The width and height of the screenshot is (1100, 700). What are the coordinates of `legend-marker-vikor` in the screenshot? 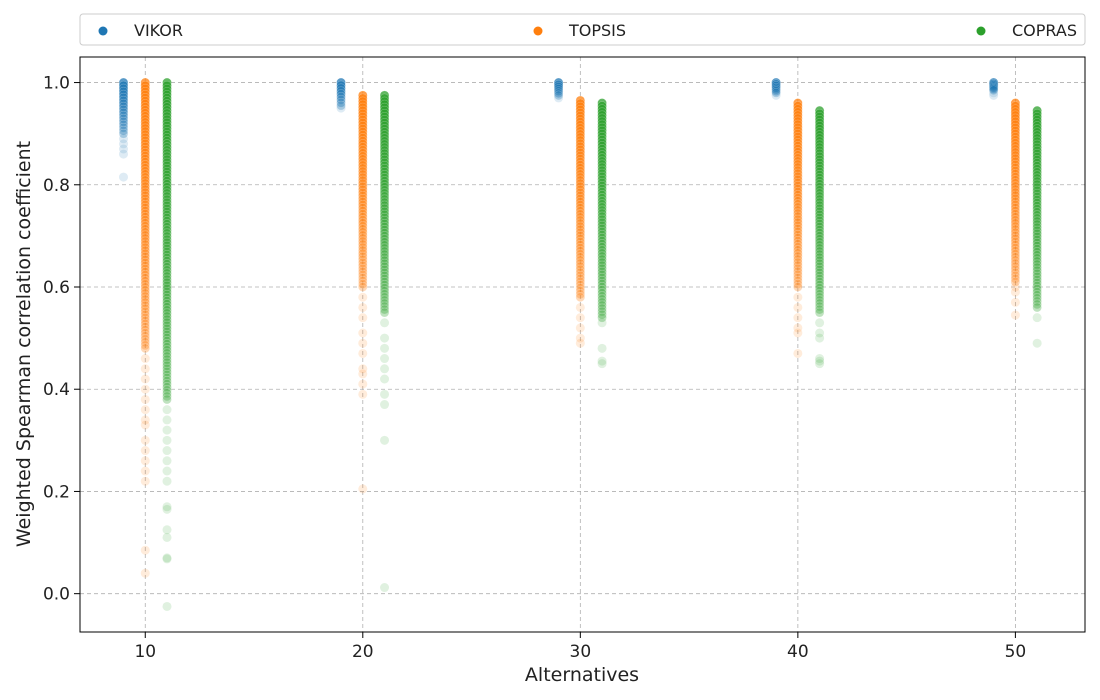 It's located at (103, 31).